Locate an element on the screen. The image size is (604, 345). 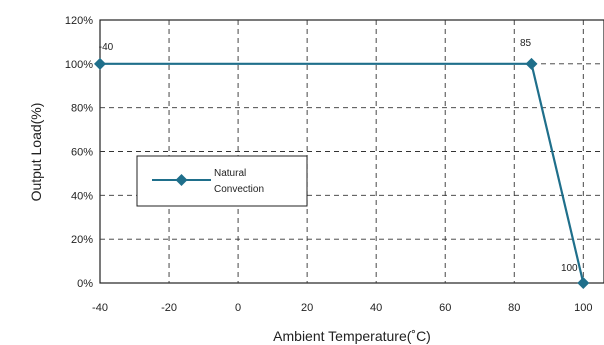
legend: Natural Convection is located at coordinates (222, 181).